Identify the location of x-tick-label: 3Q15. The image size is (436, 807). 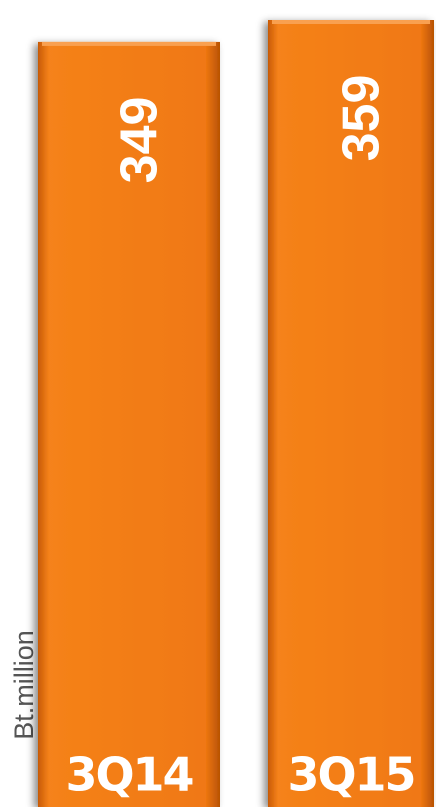
(350, 775).